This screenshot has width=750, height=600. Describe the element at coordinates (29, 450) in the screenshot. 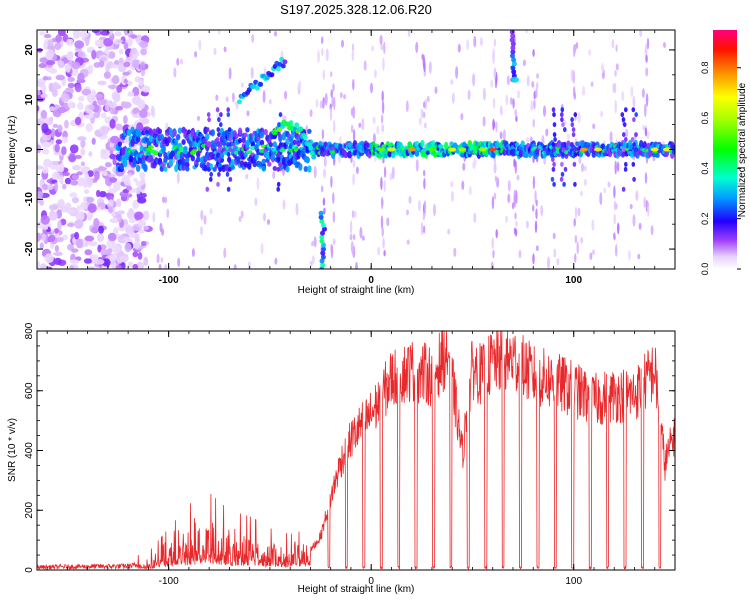

I see `snr-ytick-label: 400` at that location.